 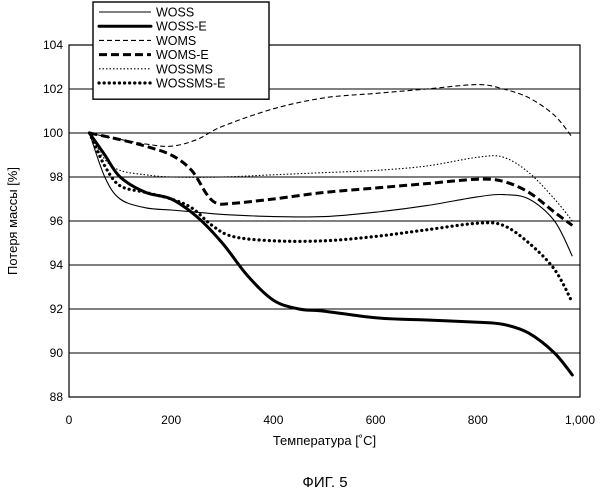 What do you see at coordinates (57, 353) in the screenshot?
I see `y-tick-label: 90` at bounding box center [57, 353].